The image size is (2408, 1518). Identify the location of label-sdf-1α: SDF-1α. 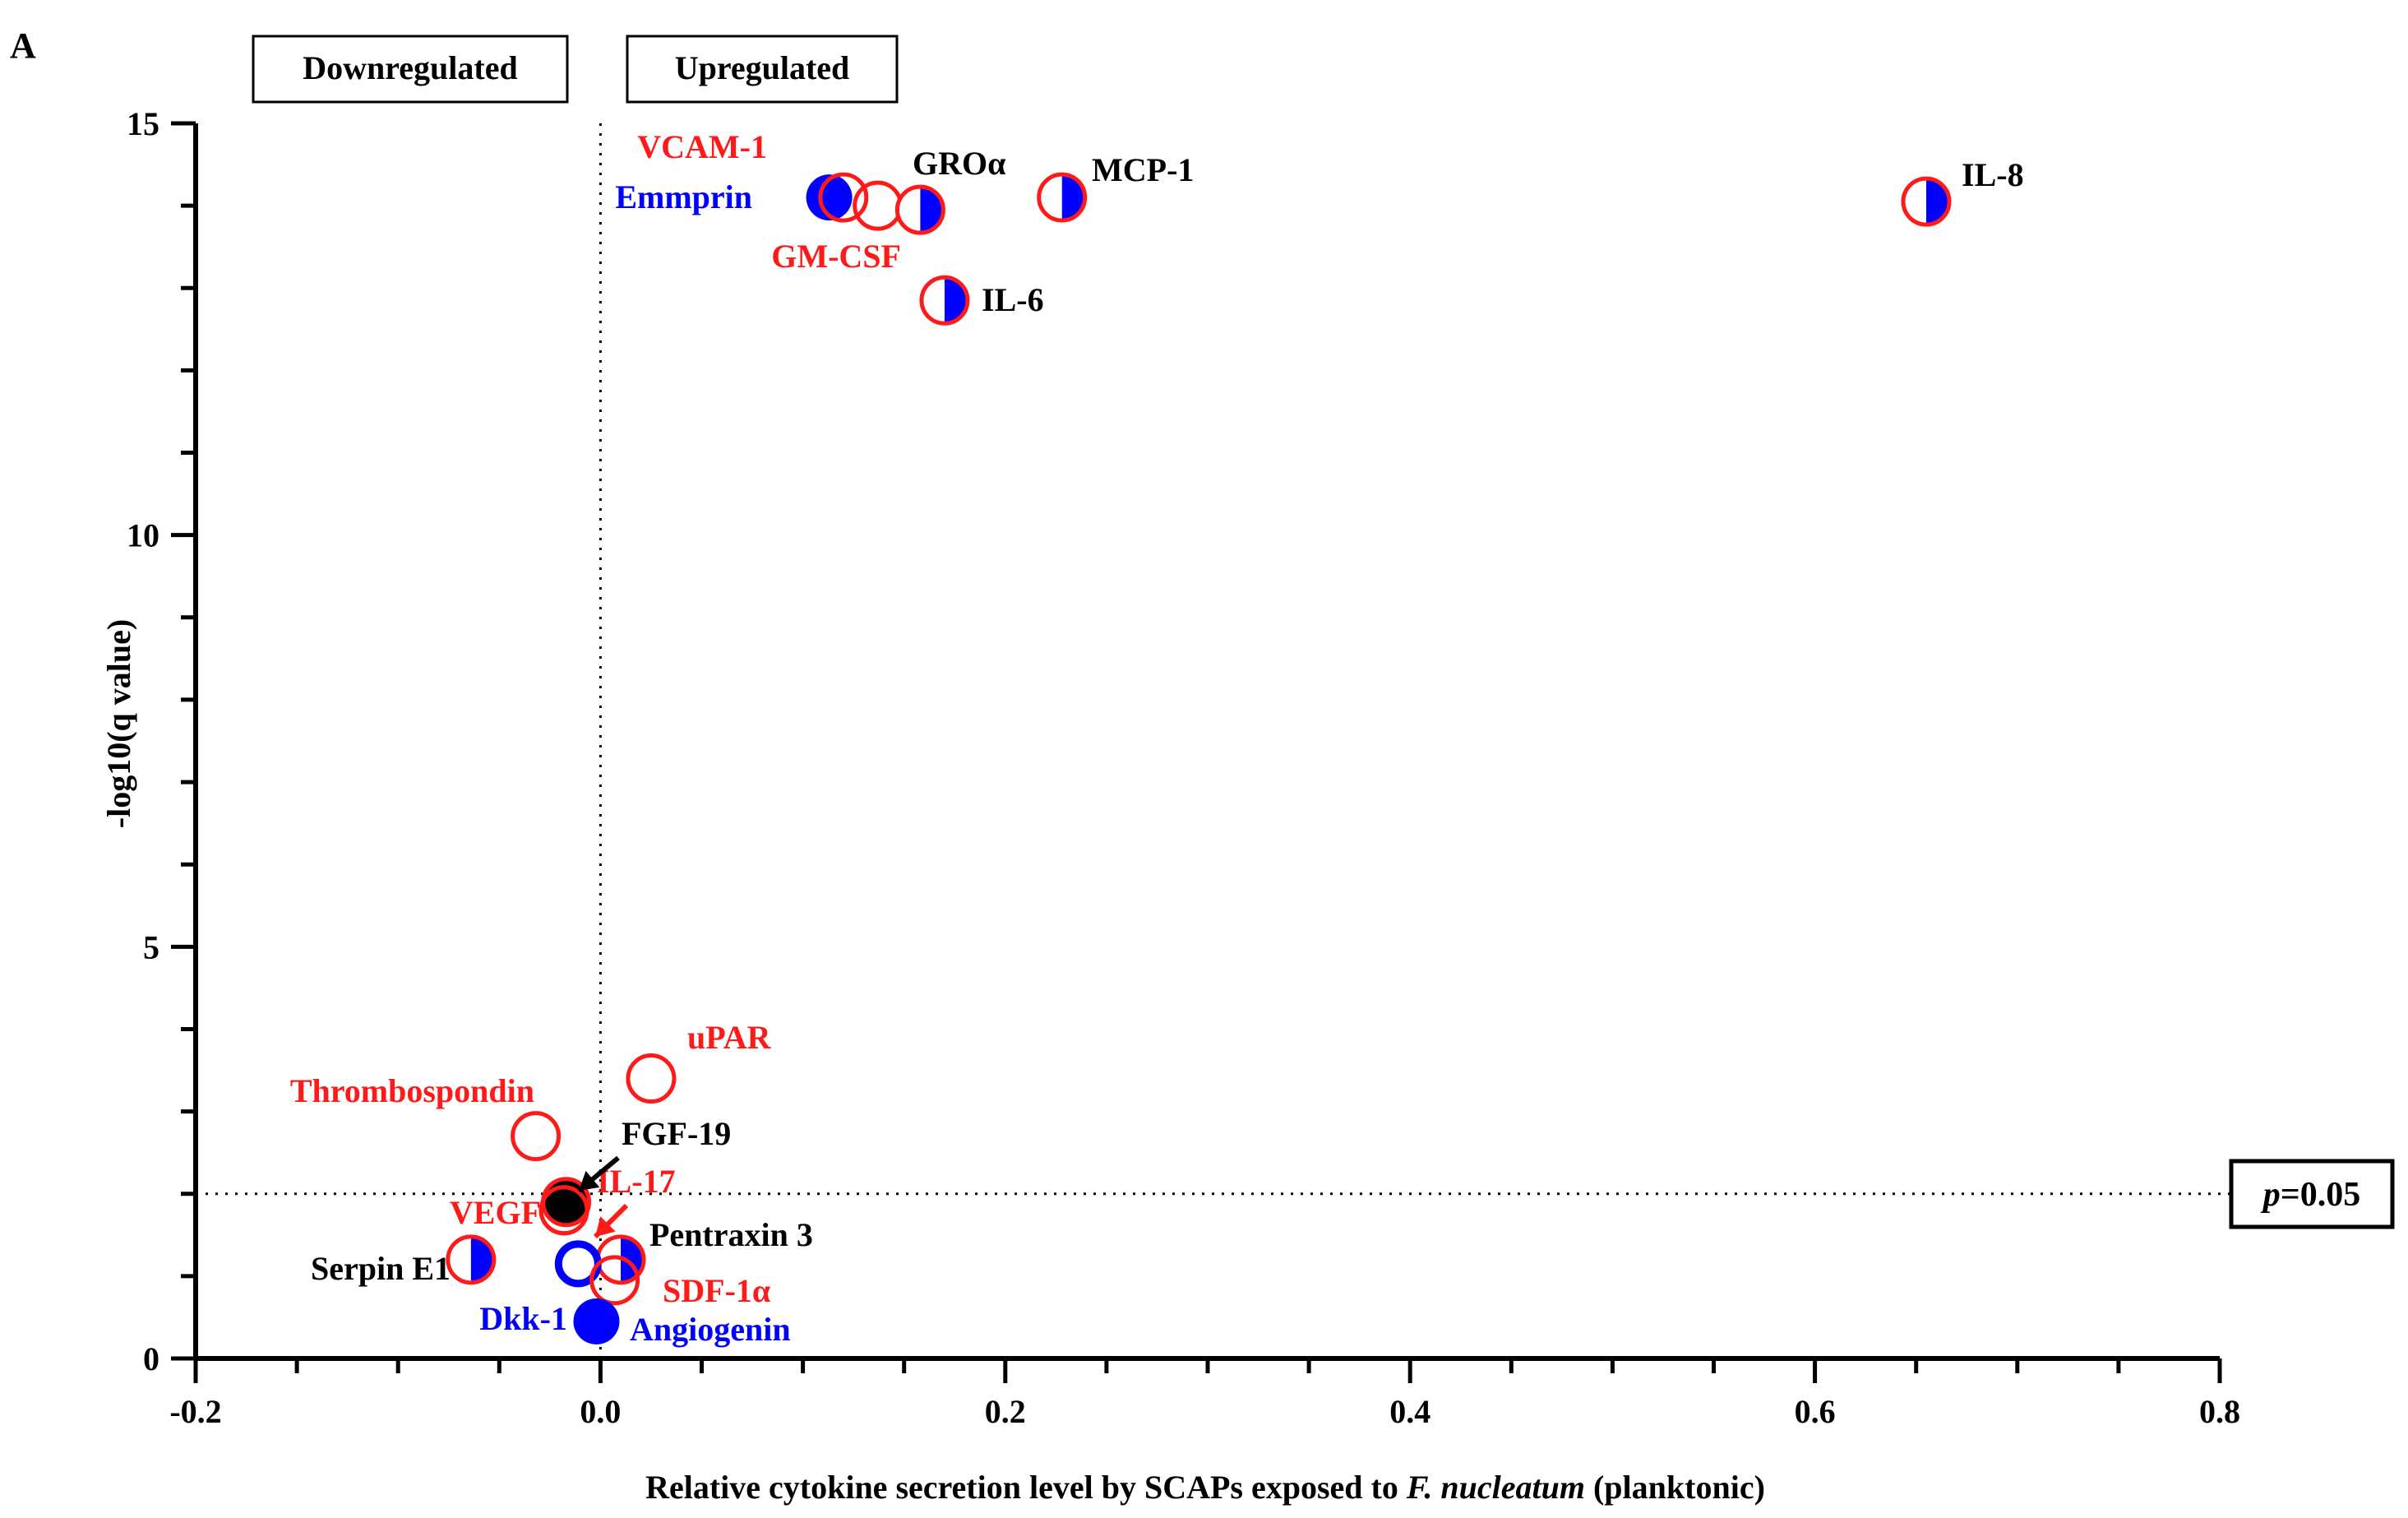
(716, 1290).